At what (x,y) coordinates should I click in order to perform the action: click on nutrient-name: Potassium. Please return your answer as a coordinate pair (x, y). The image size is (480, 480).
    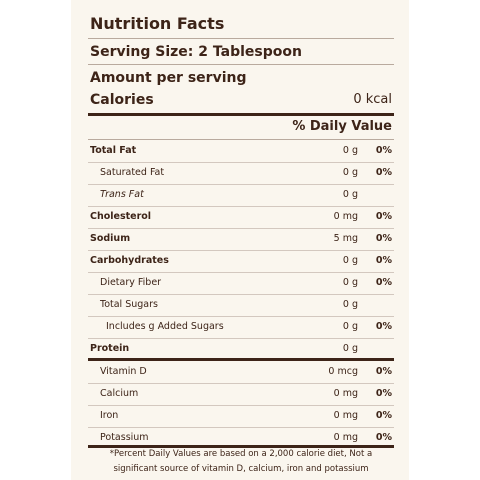
    Looking at the image, I should click on (124, 437).